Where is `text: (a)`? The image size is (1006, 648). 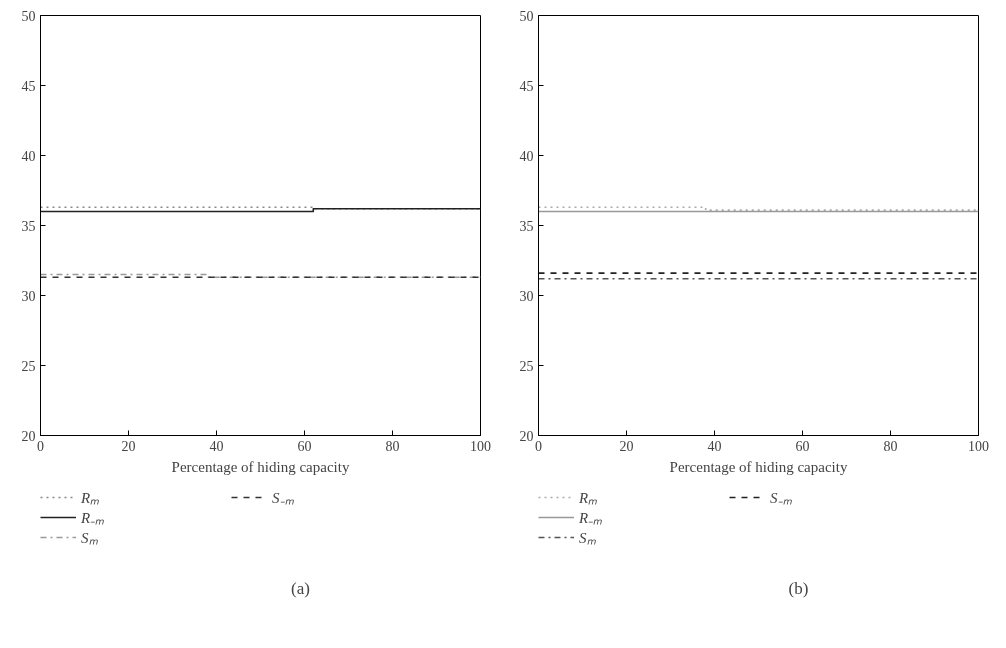
text: (a) is located at coordinates (300, 588).